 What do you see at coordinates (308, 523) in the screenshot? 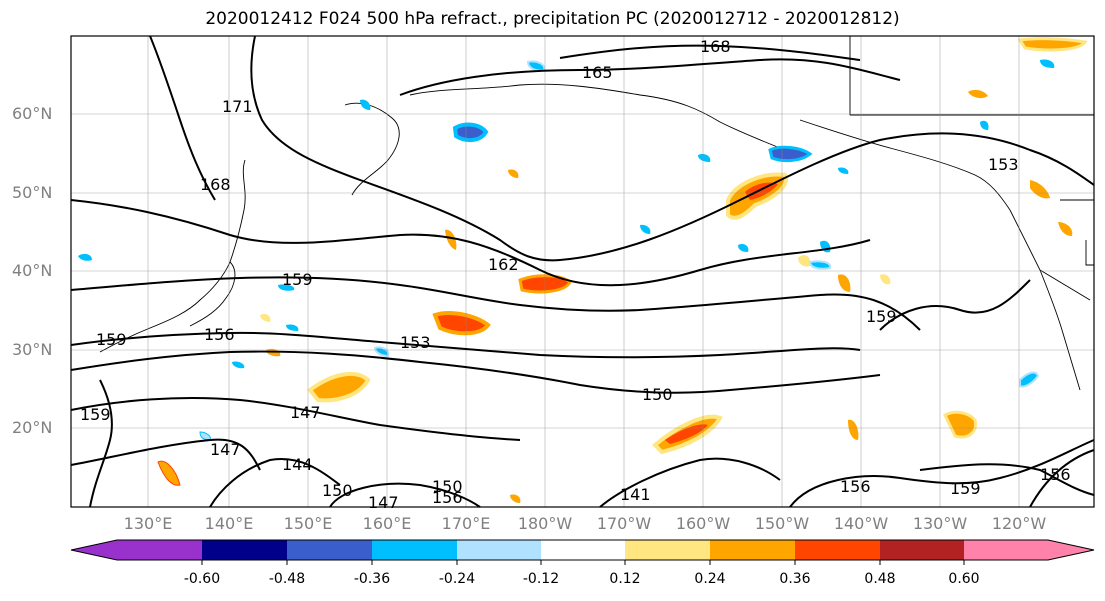
I see `lon-label: 150°E` at bounding box center [308, 523].